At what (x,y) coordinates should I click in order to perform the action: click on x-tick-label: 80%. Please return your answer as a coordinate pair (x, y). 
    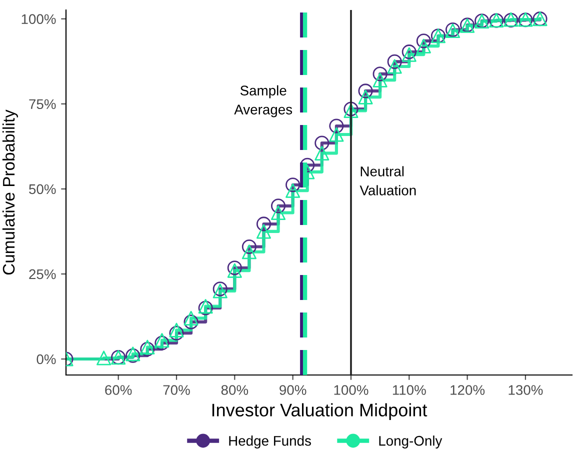
    Looking at the image, I should click on (234, 390).